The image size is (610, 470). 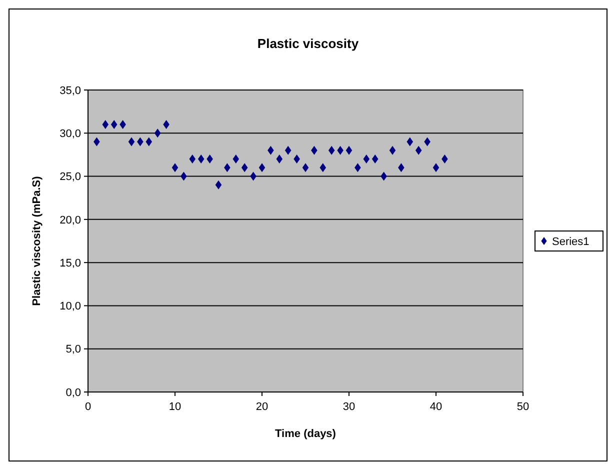 I want to click on x-tick-label: 50, so click(x=523, y=407).